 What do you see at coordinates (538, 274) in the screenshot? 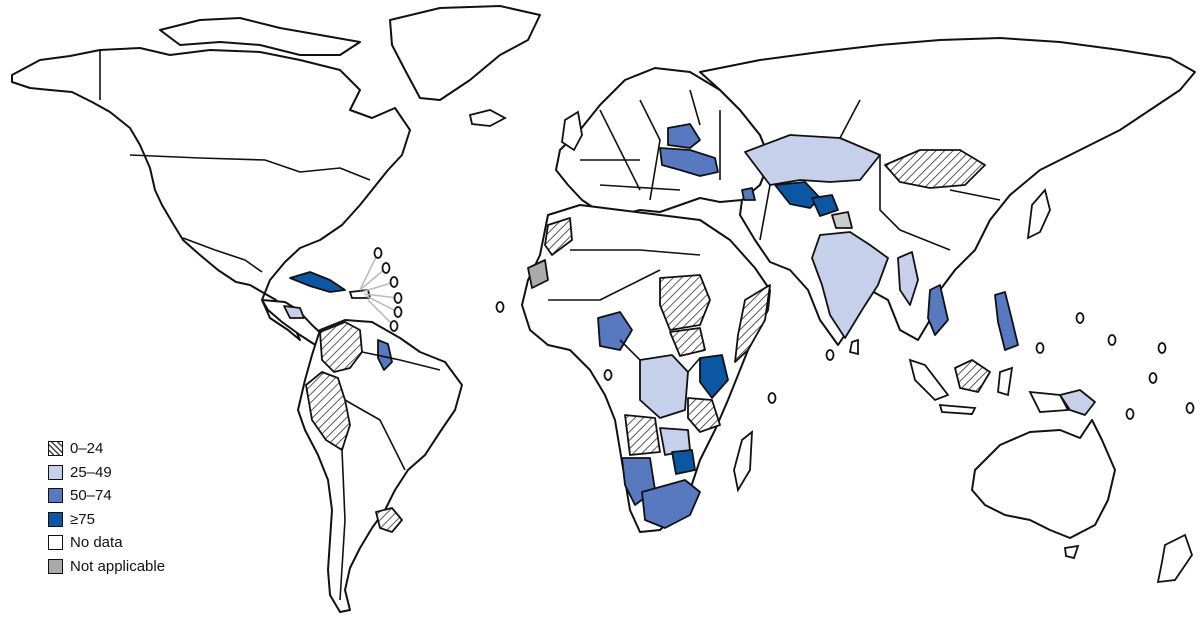
I see `country-western-sahara` at bounding box center [538, 274].